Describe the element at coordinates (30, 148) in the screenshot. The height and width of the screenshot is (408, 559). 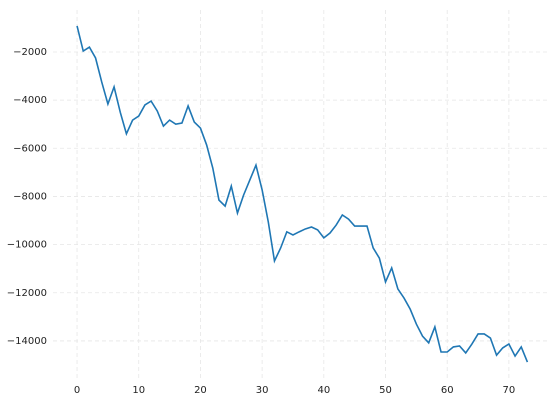
I see `y-tick-label: −6000` at that location.